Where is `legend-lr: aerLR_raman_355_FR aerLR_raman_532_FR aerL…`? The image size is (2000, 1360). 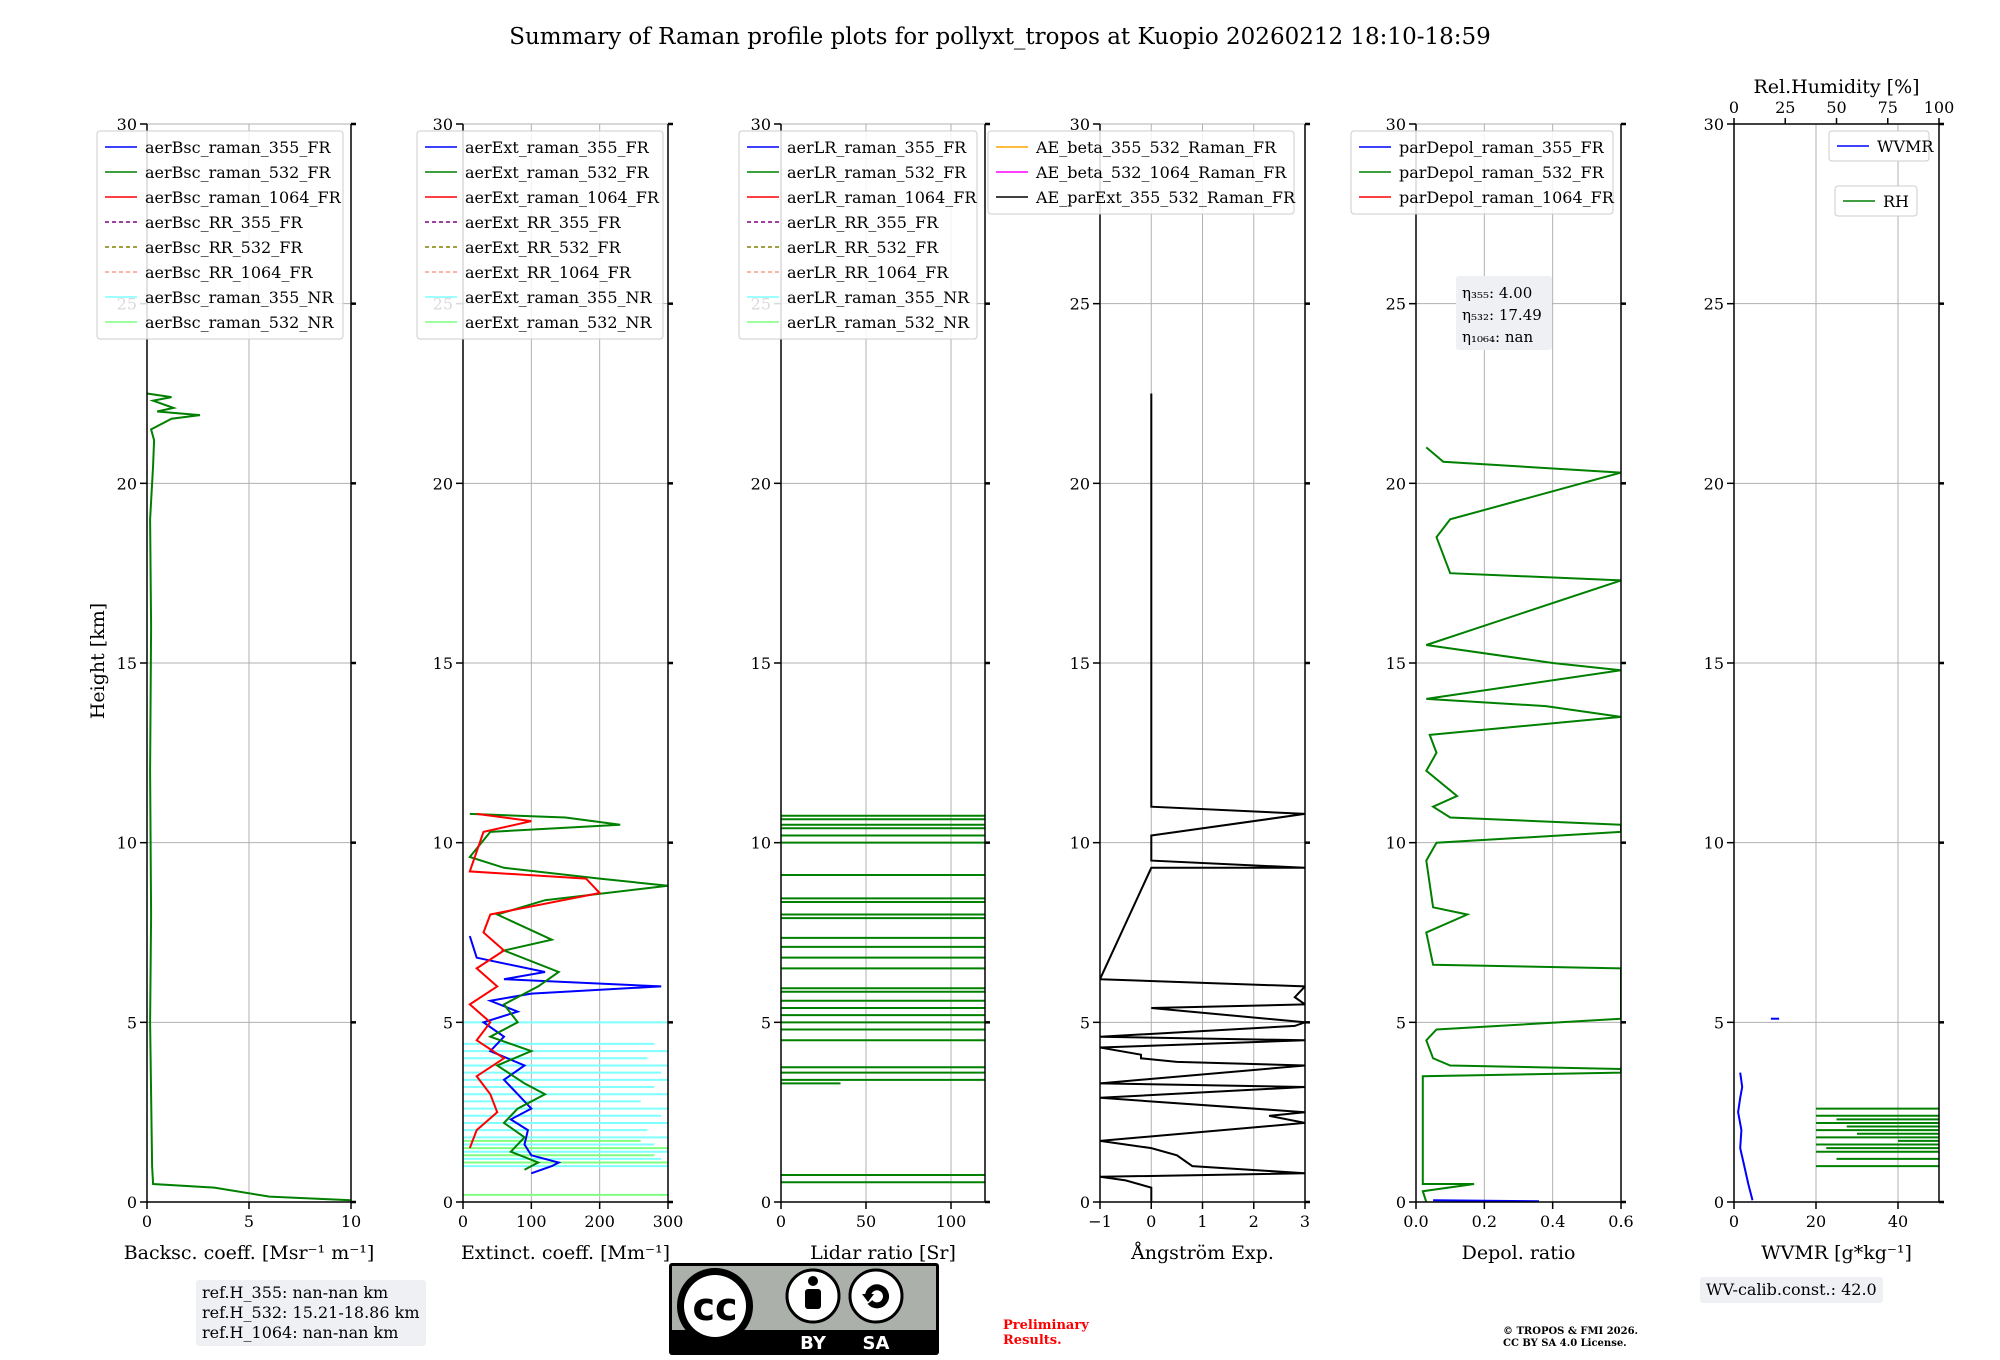 legend-lr: aerLR_raman_355_FR aerLR_raman_532_FR aerL… is located at coordinates (858, 235).